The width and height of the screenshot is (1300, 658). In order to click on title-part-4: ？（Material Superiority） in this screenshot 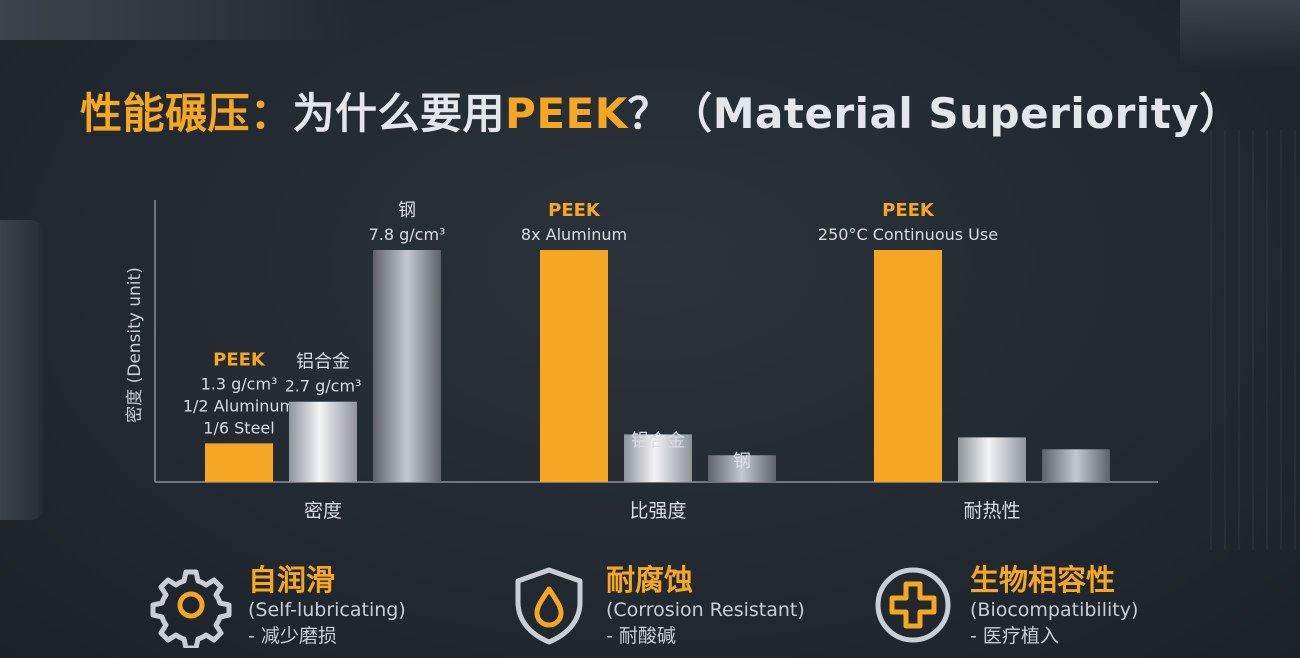, I will do `click(934, 113)`.